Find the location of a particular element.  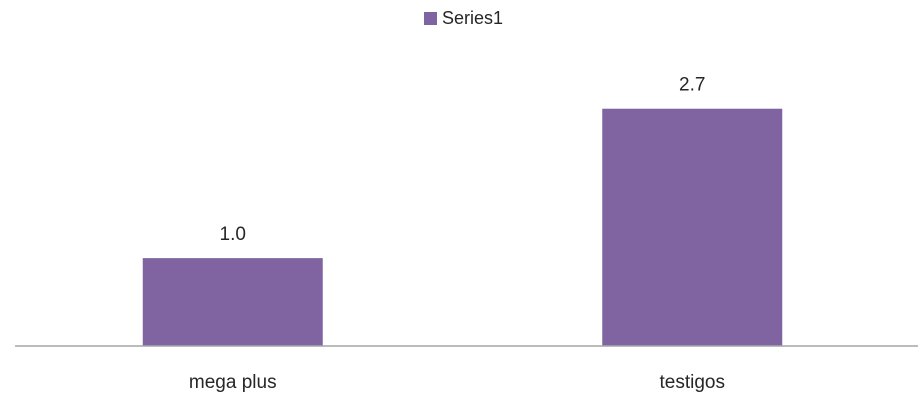

legend-swatch-series1 is located at coordinates (430, 18).